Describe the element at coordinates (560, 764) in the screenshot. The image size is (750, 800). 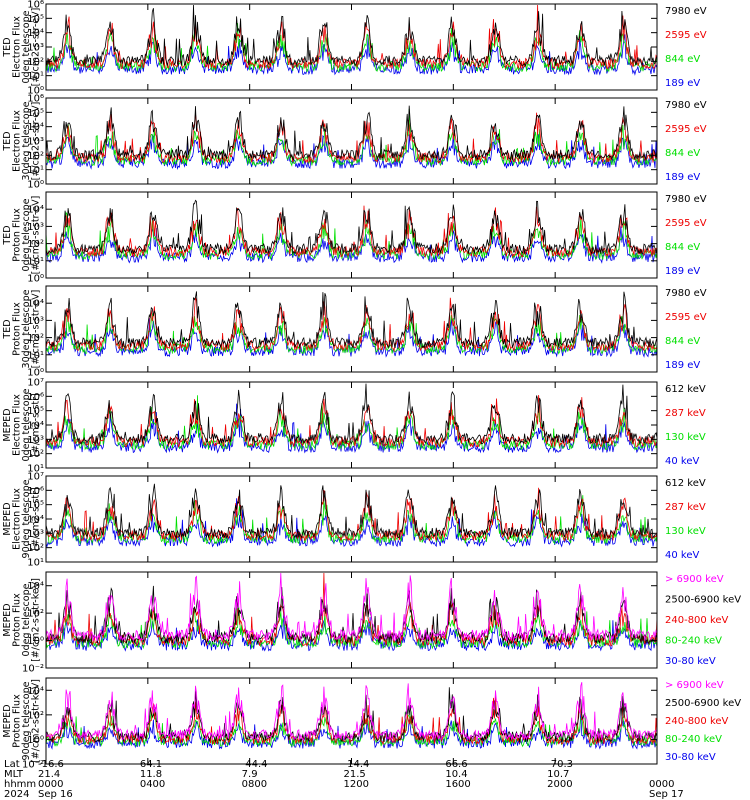
I see `x-tick-lat: -70.3` at that location.